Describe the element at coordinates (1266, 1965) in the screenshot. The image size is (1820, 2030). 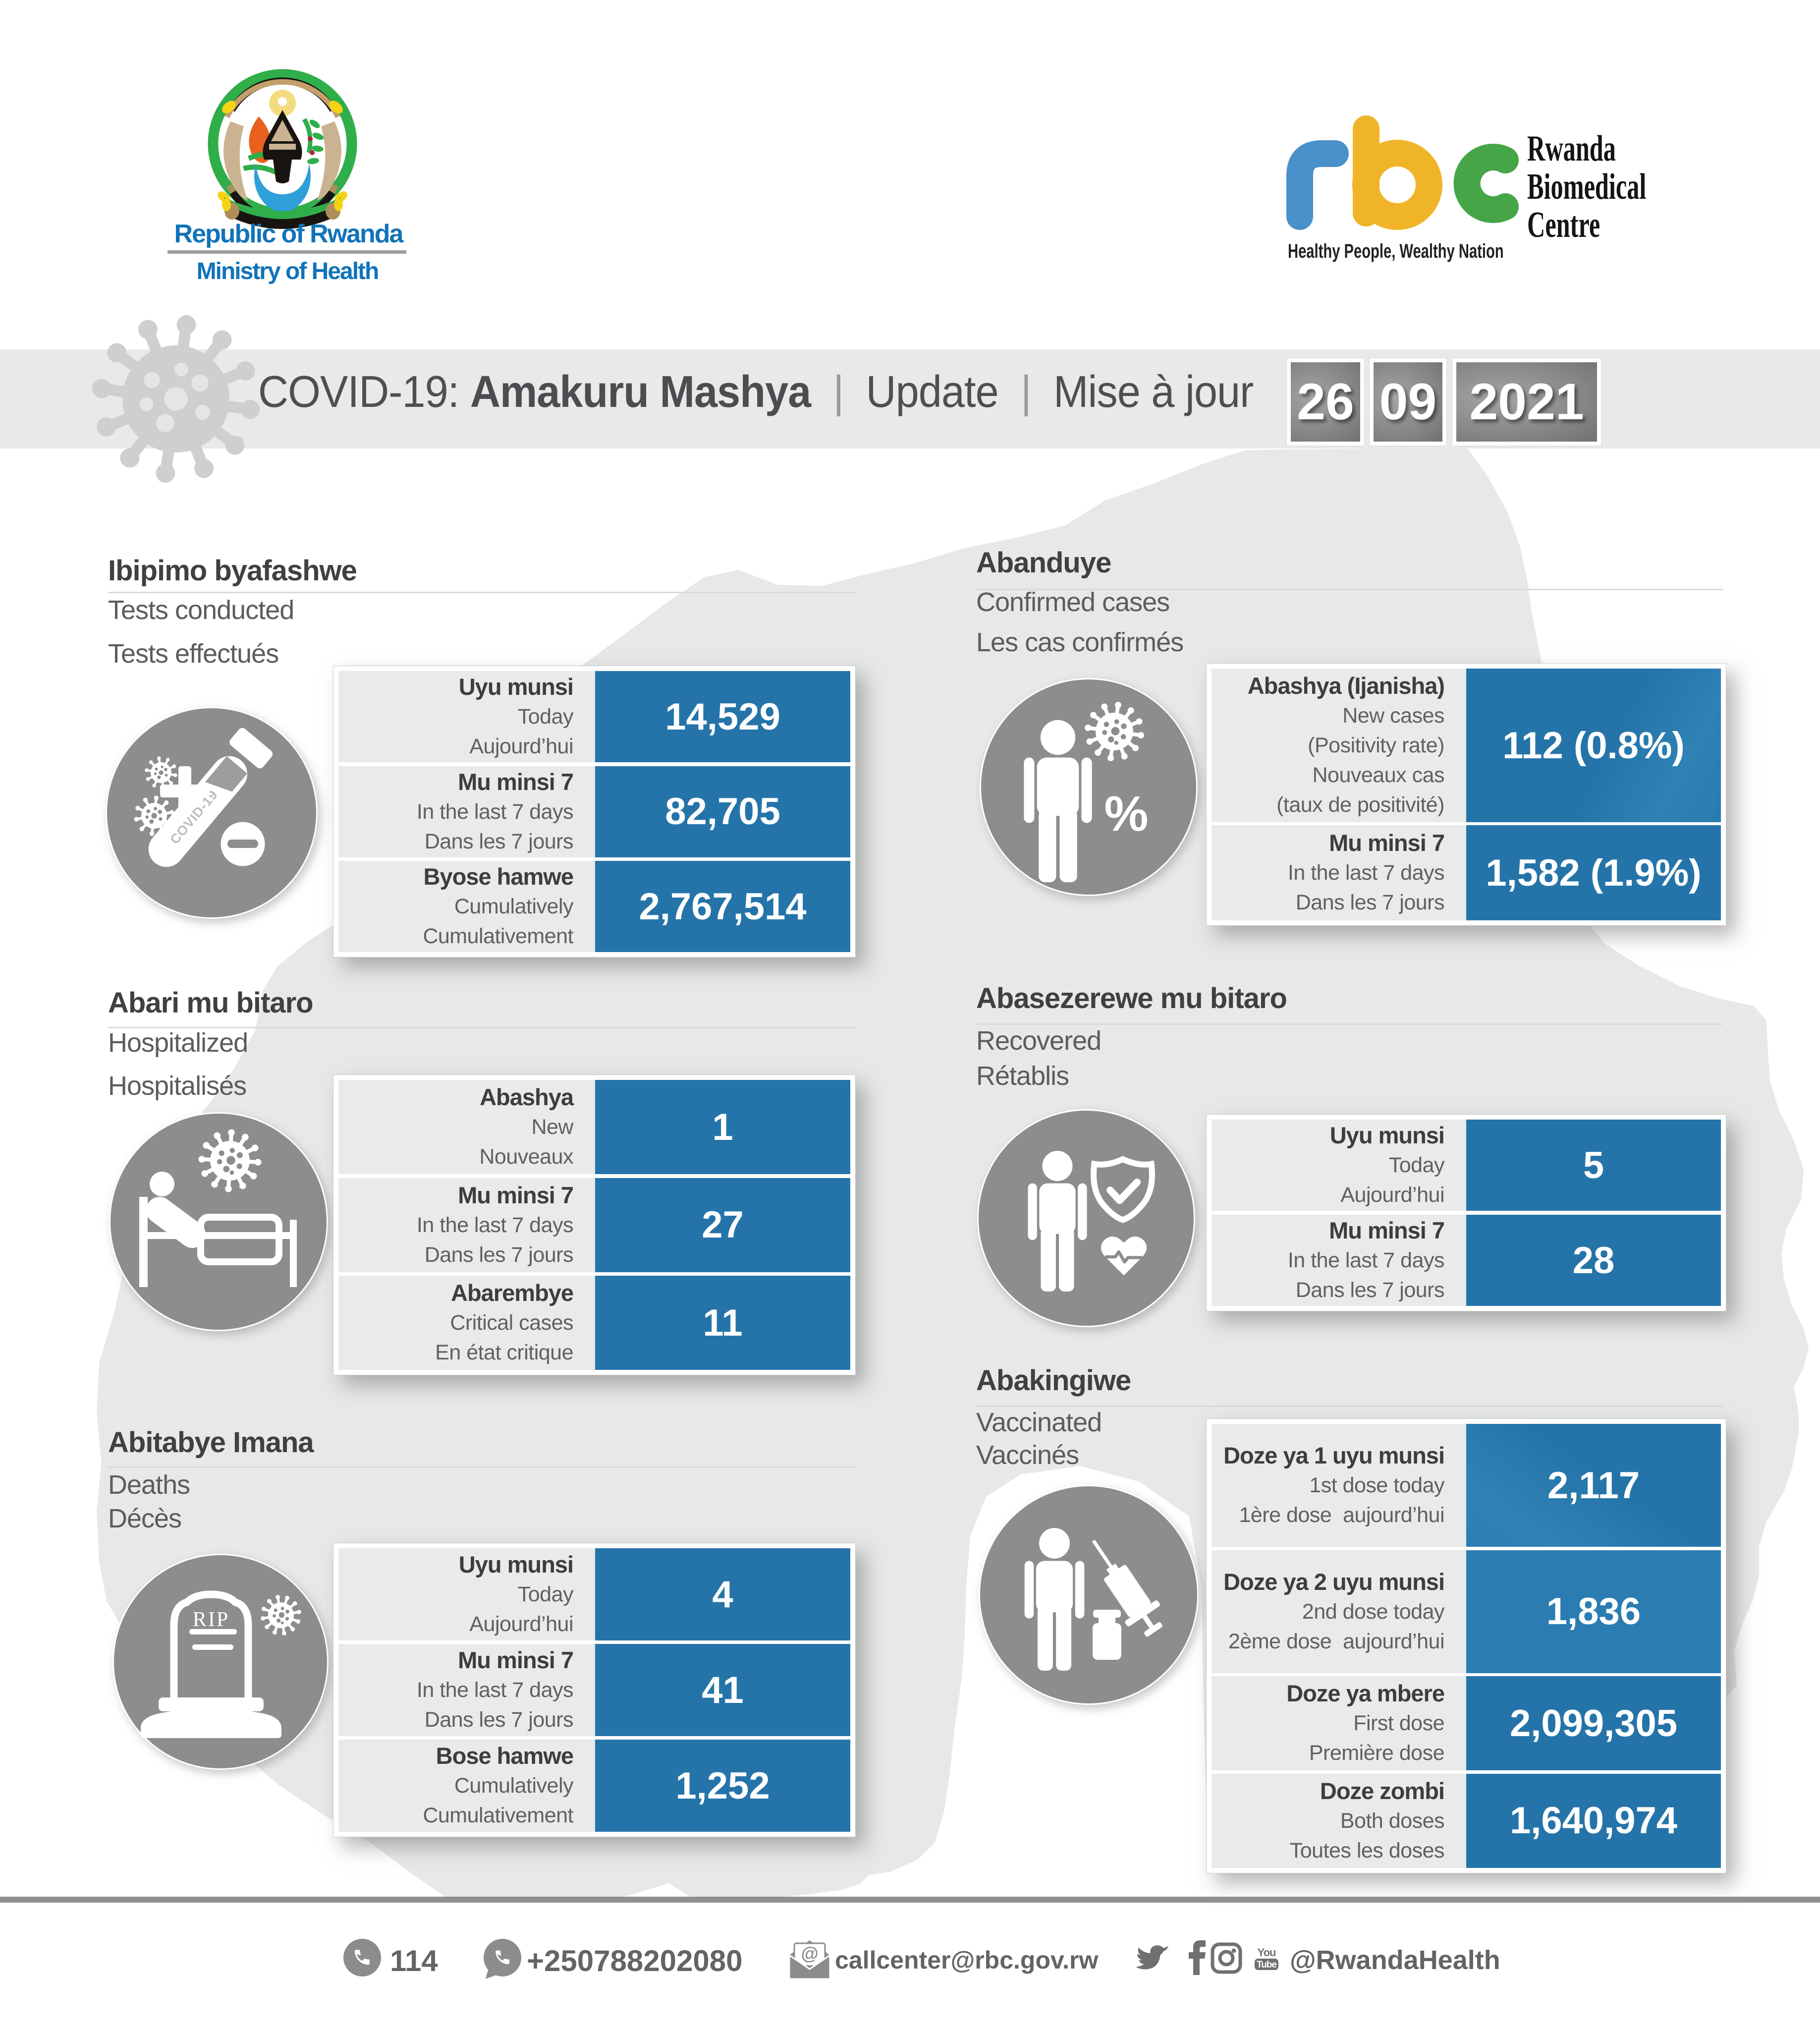
I see `svg-text: Tube` at that location.